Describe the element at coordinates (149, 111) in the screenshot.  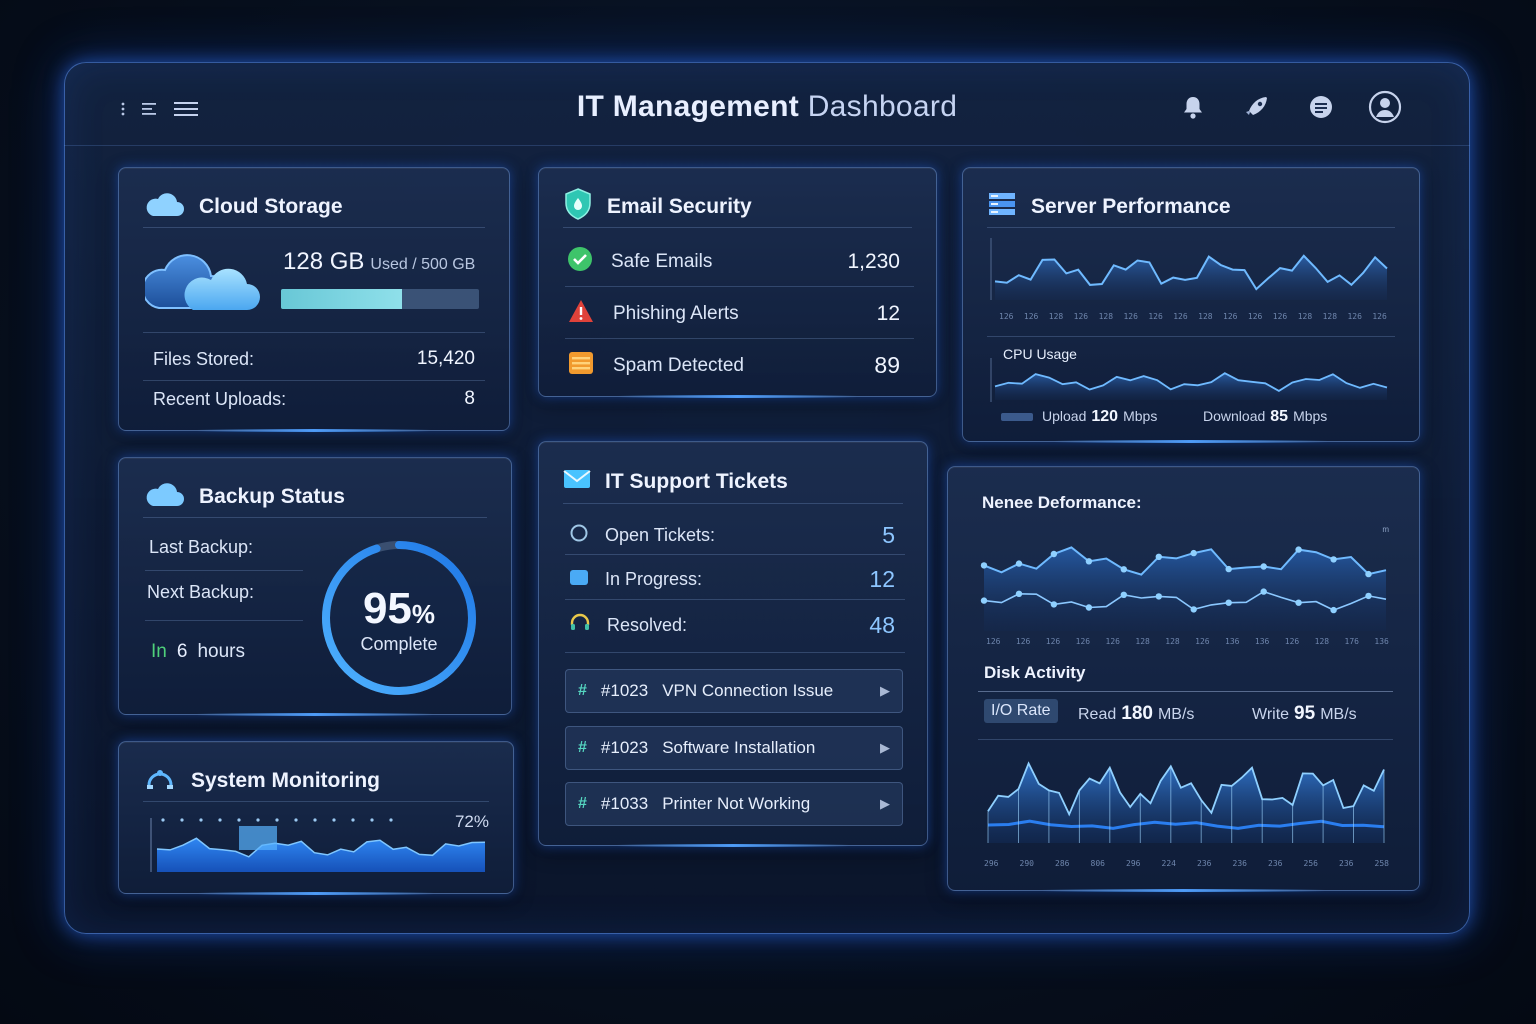
I see `list-icon` at that location.